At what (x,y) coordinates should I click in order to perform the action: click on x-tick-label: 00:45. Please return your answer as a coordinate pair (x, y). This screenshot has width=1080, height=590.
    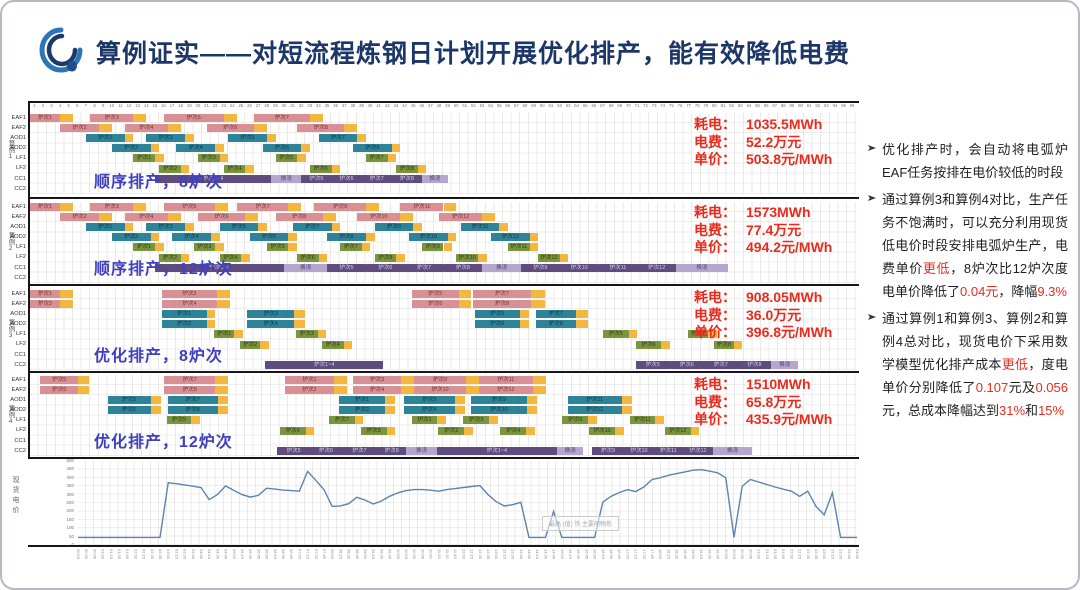
    Looking at the image, I should click on (95, 554).